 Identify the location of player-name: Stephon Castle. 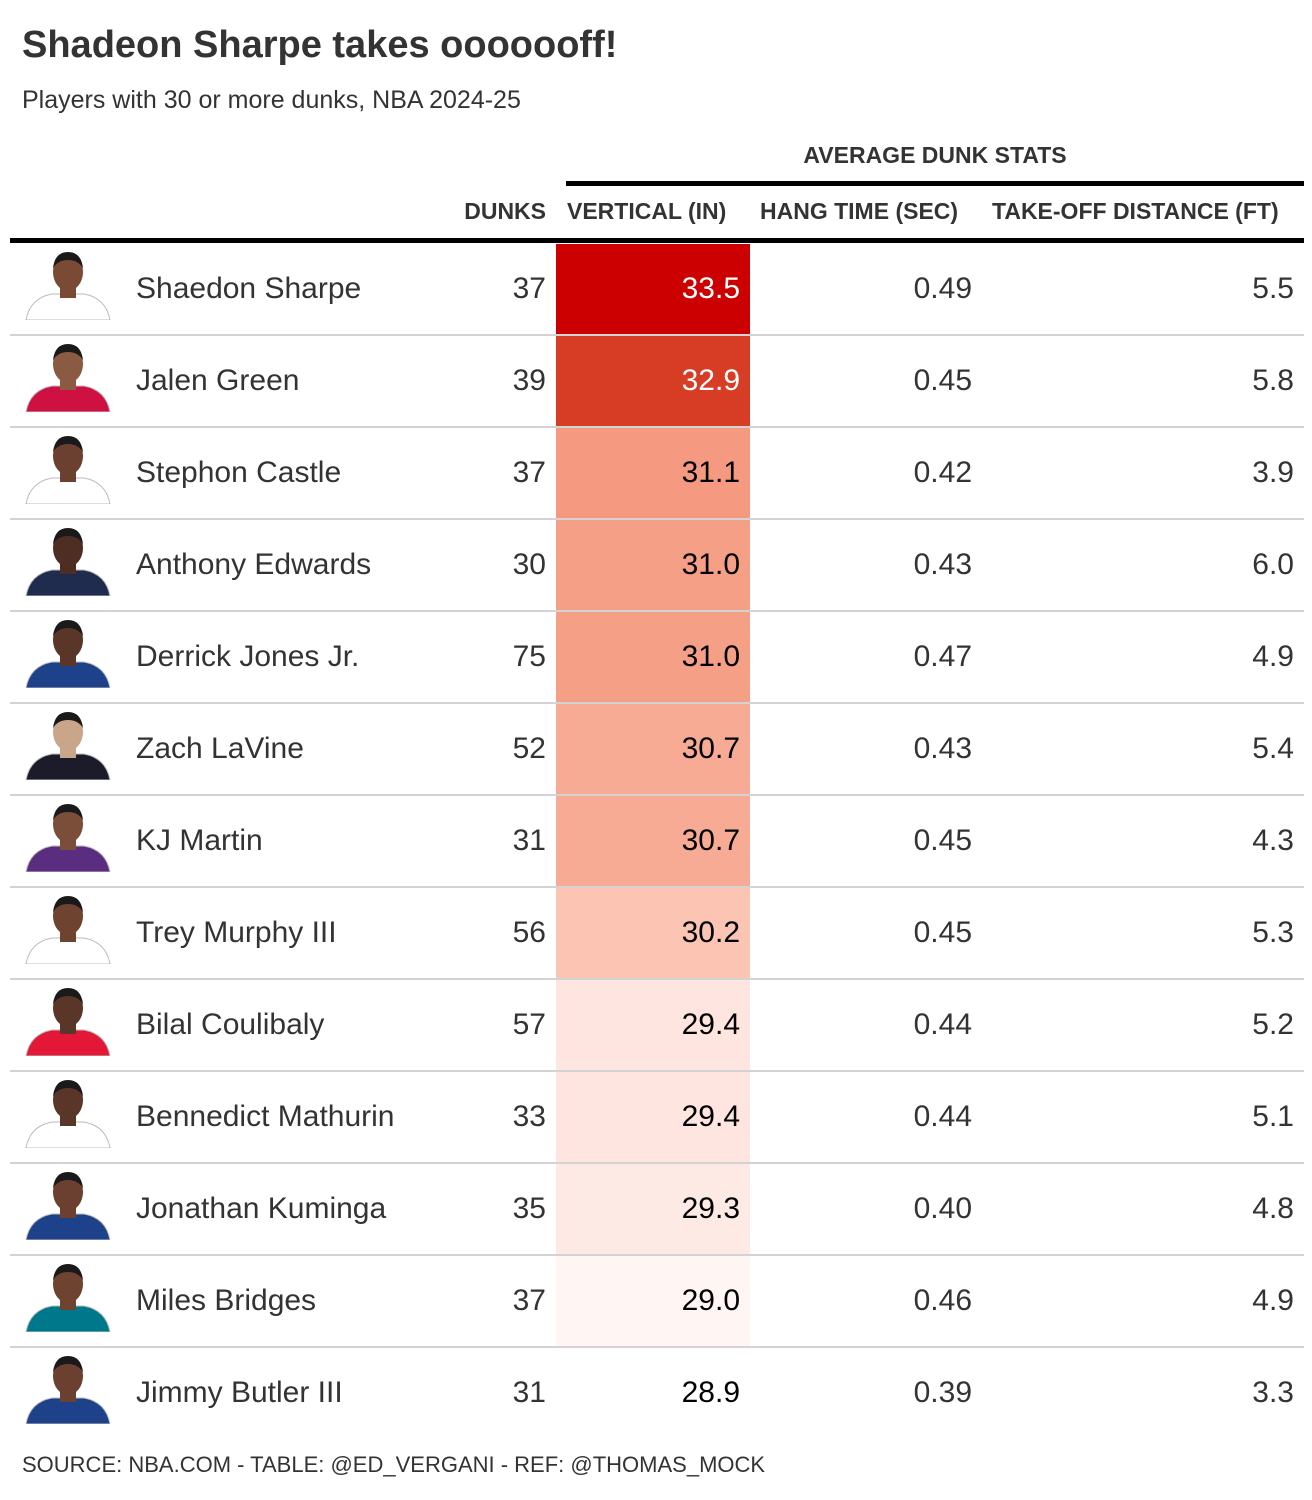
(239, 472).